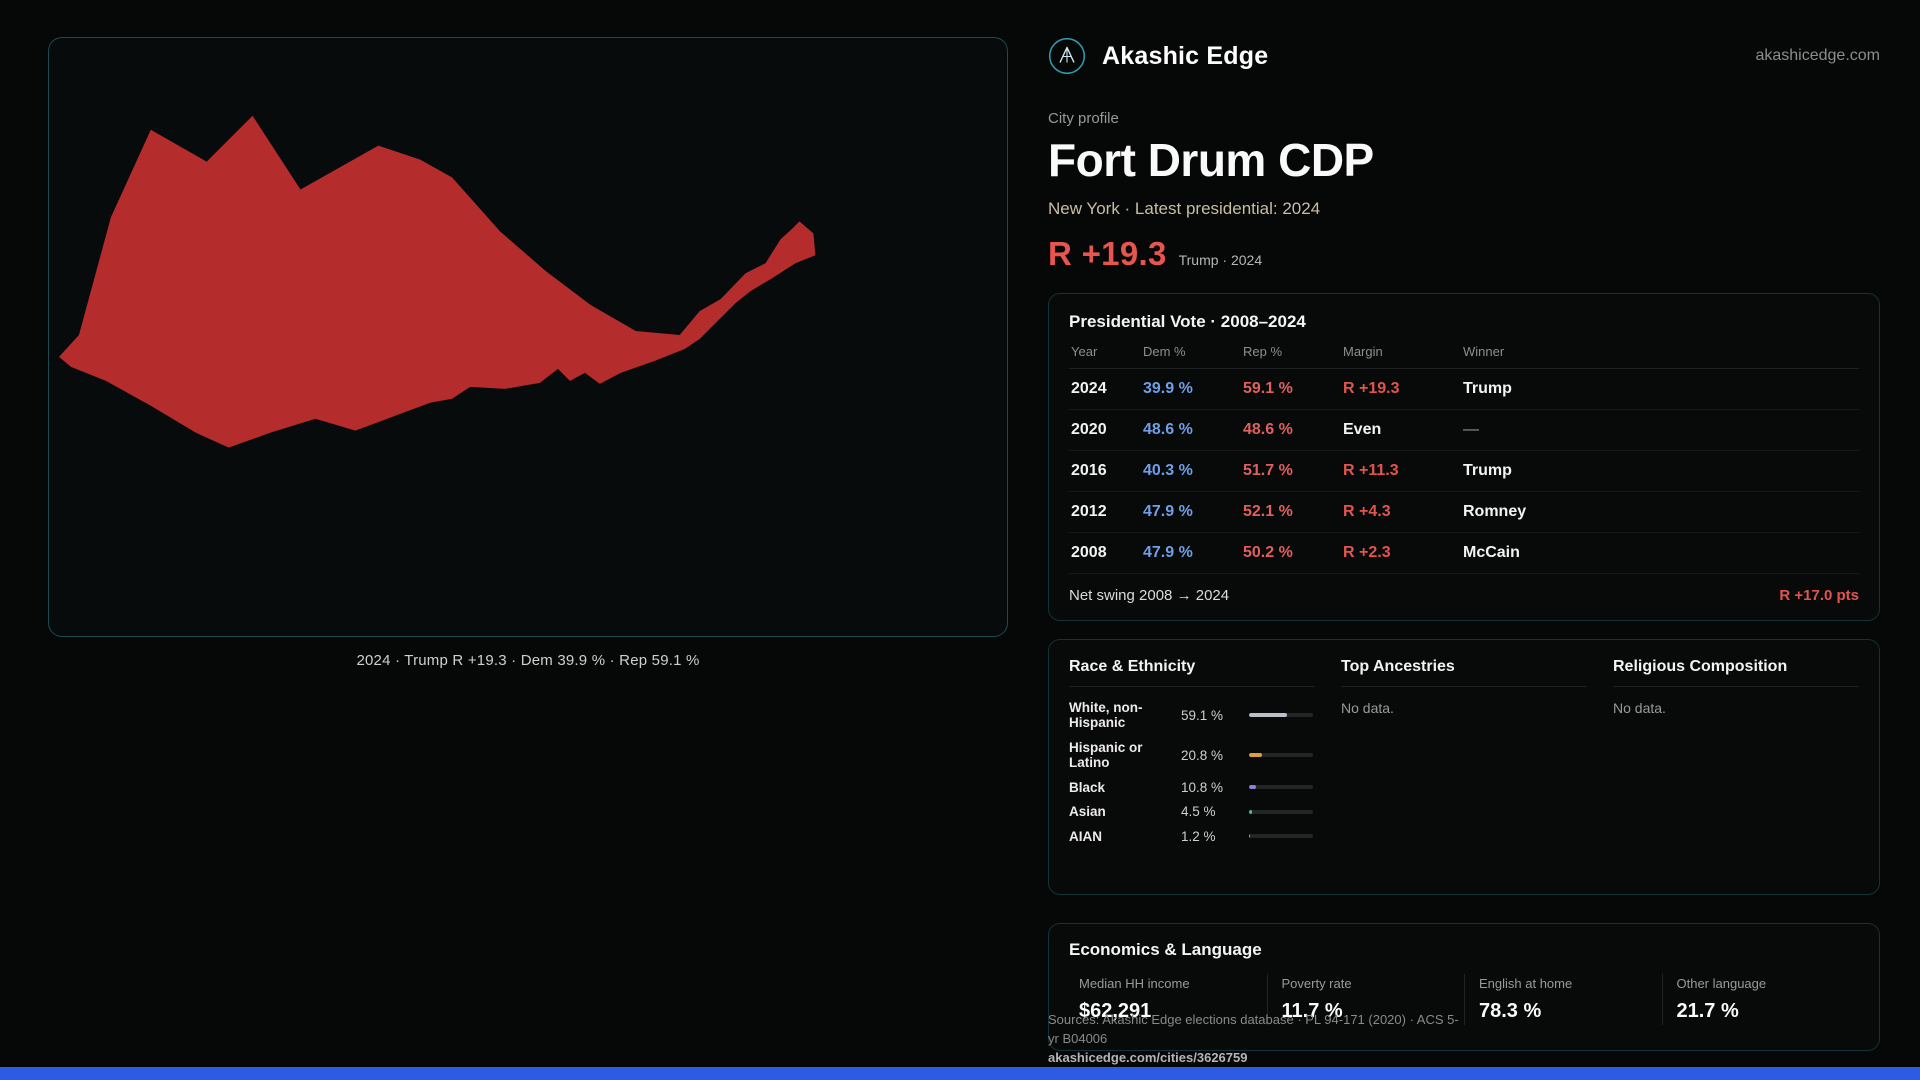  I want to click on year-cell: 2024, so click(1089, 388).